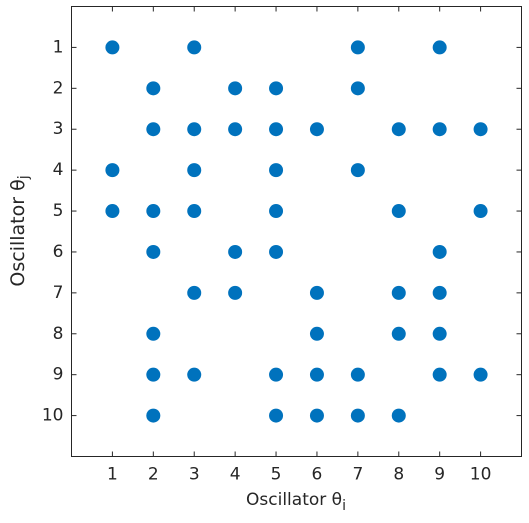 Image resolution: width=529 pixels, height=523 pixels. I want to click on y-tick-label: 7, so click(58, 293).